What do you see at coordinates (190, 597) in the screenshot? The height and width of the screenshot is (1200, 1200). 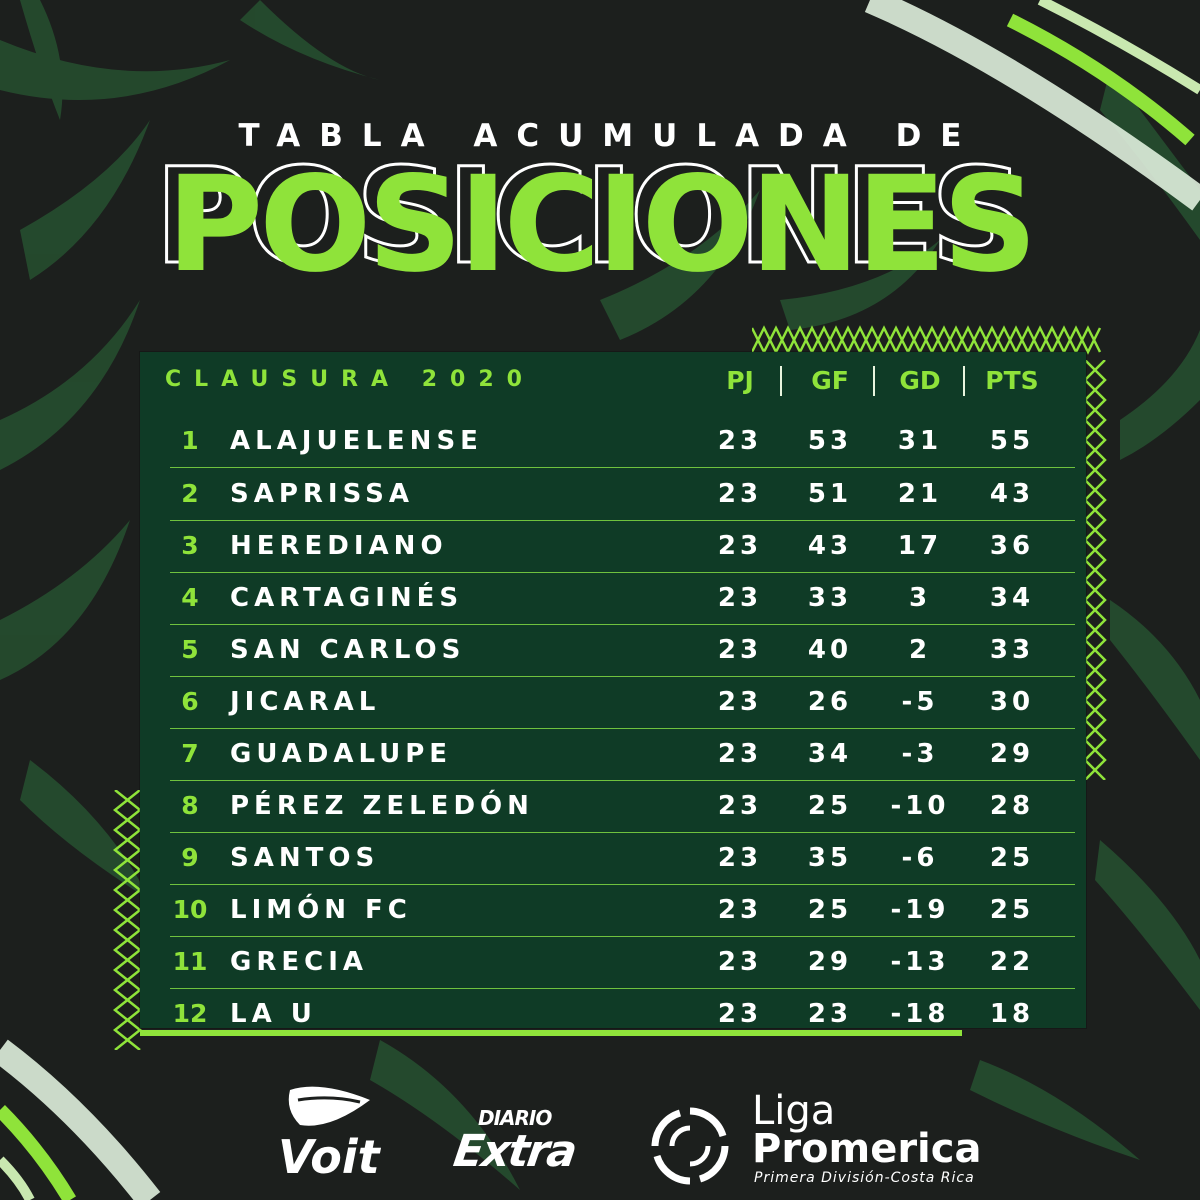 I see `row-position: 4` at bounding box center [190, 597].